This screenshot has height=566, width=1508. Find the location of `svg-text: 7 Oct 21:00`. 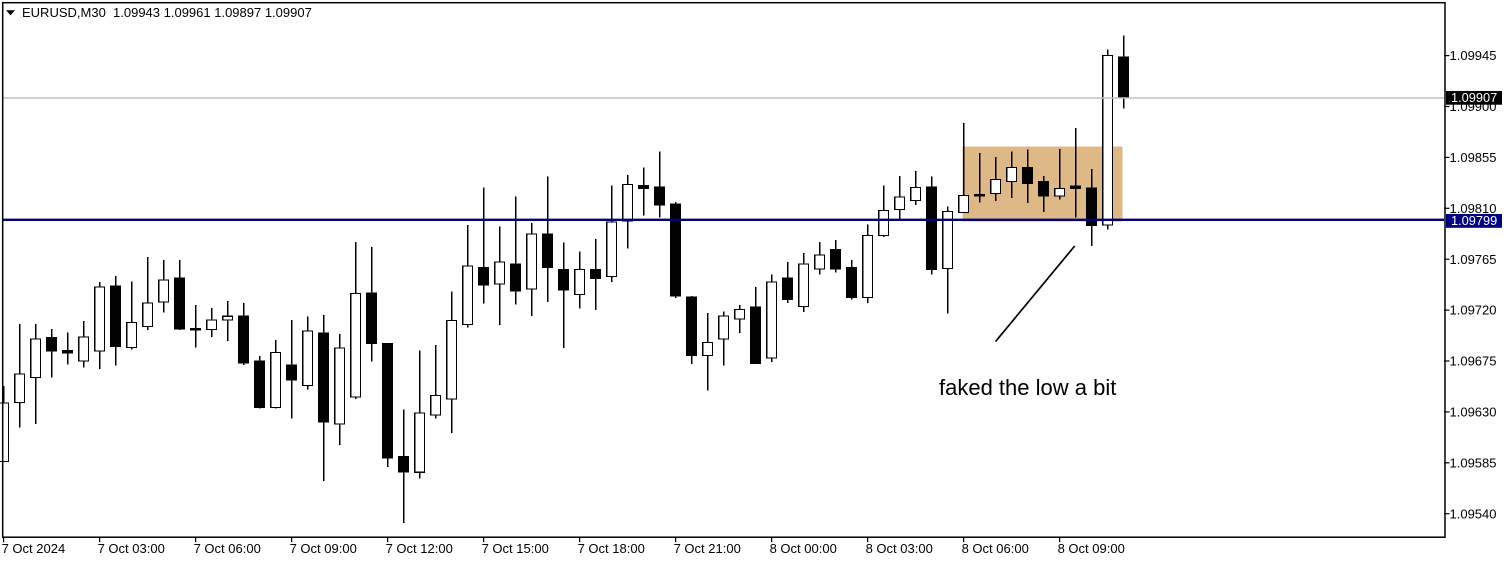

svg-text: 7 Oct 21:00 is located at coordinates (707, 548).